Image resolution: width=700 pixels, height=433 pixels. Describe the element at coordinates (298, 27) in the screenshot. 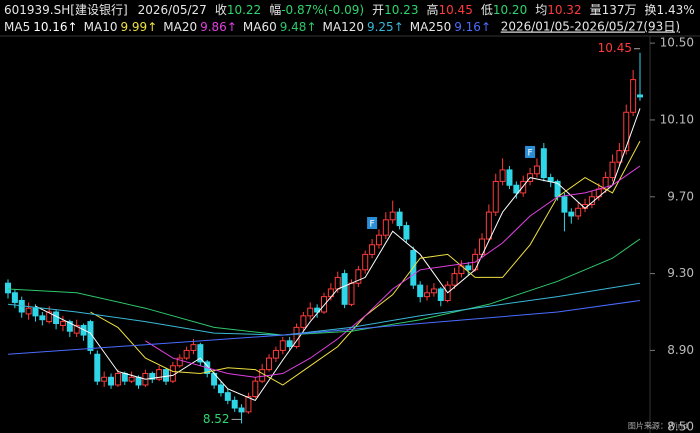

I see `legend-value: 9.48↑` at that location.